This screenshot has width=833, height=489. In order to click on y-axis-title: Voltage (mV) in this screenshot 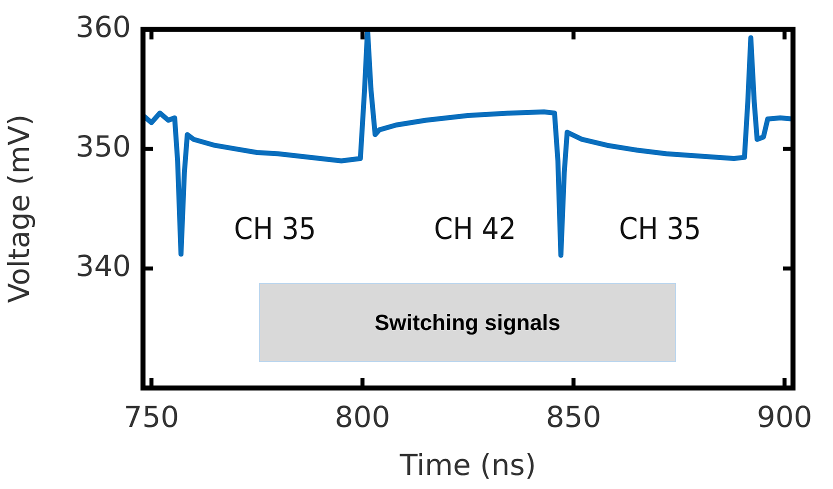, I will do `click(19, 209)`.